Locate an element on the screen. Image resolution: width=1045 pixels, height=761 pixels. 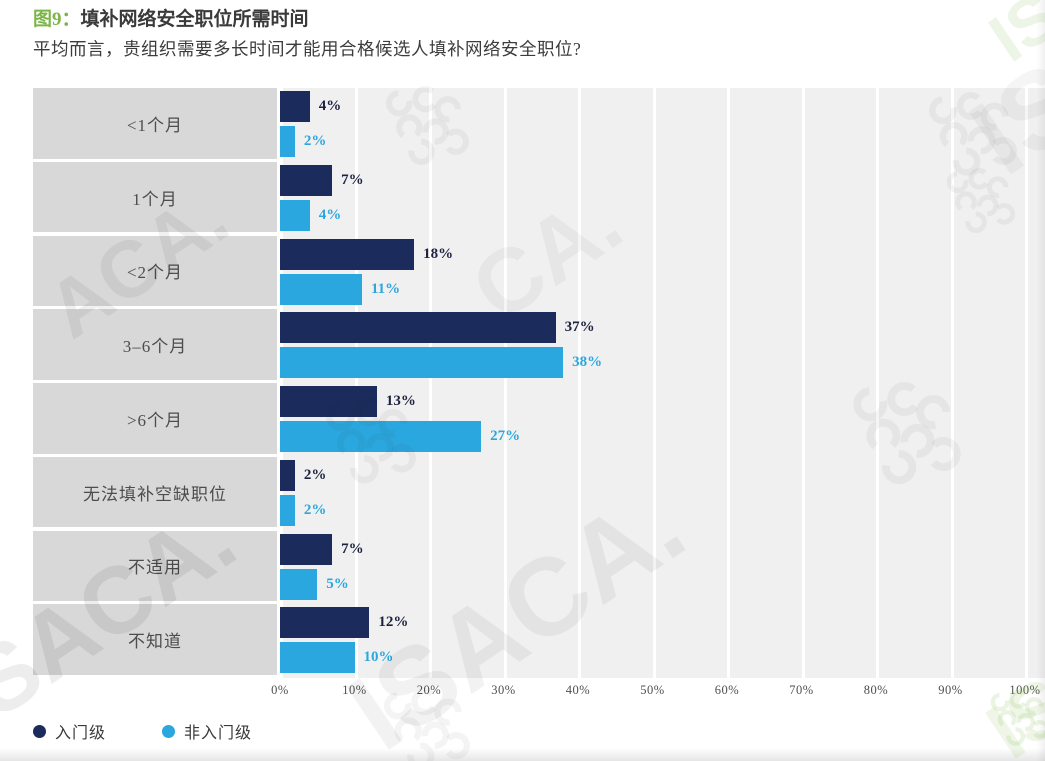
legend-item-entry-level: 入门级 is located at coordinates (69, 731).